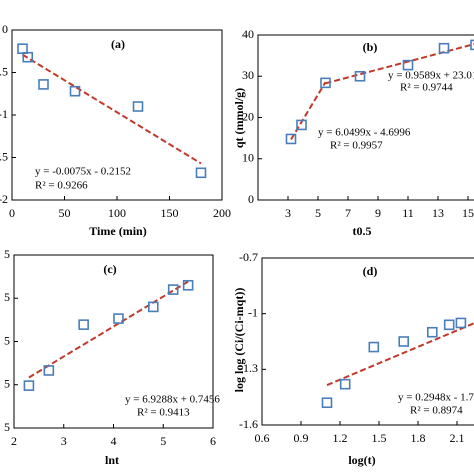 Image resolution: width=474 pixels, height=474 pixels. Describe the element at coordinates (248, 34) in the screenshot. I see `y-tick-label: 40` at that location.